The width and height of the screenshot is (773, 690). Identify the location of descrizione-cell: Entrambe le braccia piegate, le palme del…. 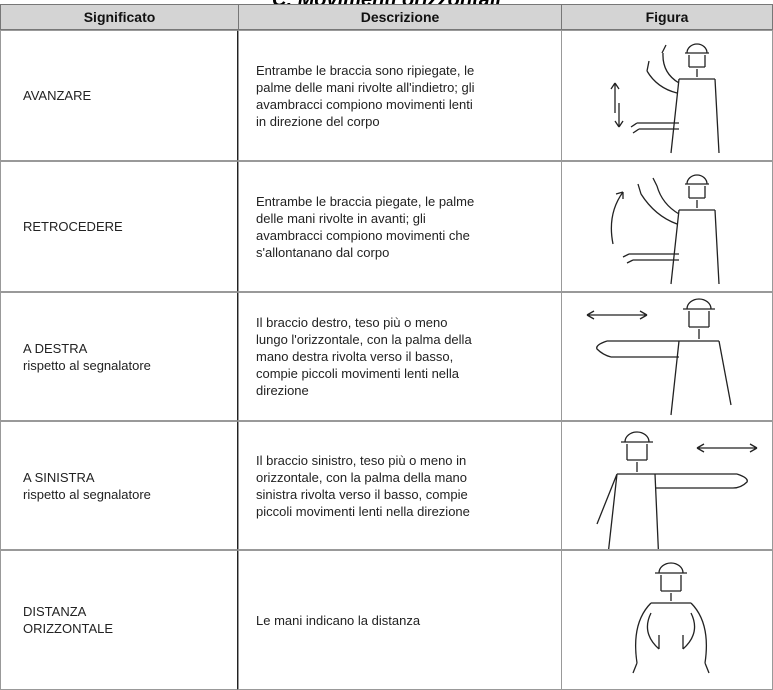
(400, 226).